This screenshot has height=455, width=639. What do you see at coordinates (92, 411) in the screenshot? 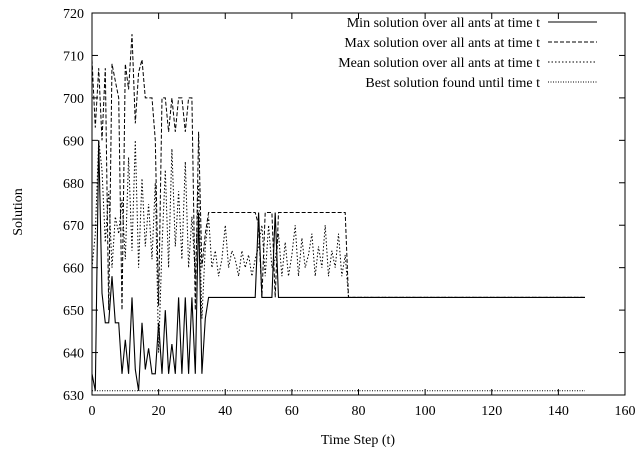
I see `x-tick-label: 0` at bounding box center [92, 411].